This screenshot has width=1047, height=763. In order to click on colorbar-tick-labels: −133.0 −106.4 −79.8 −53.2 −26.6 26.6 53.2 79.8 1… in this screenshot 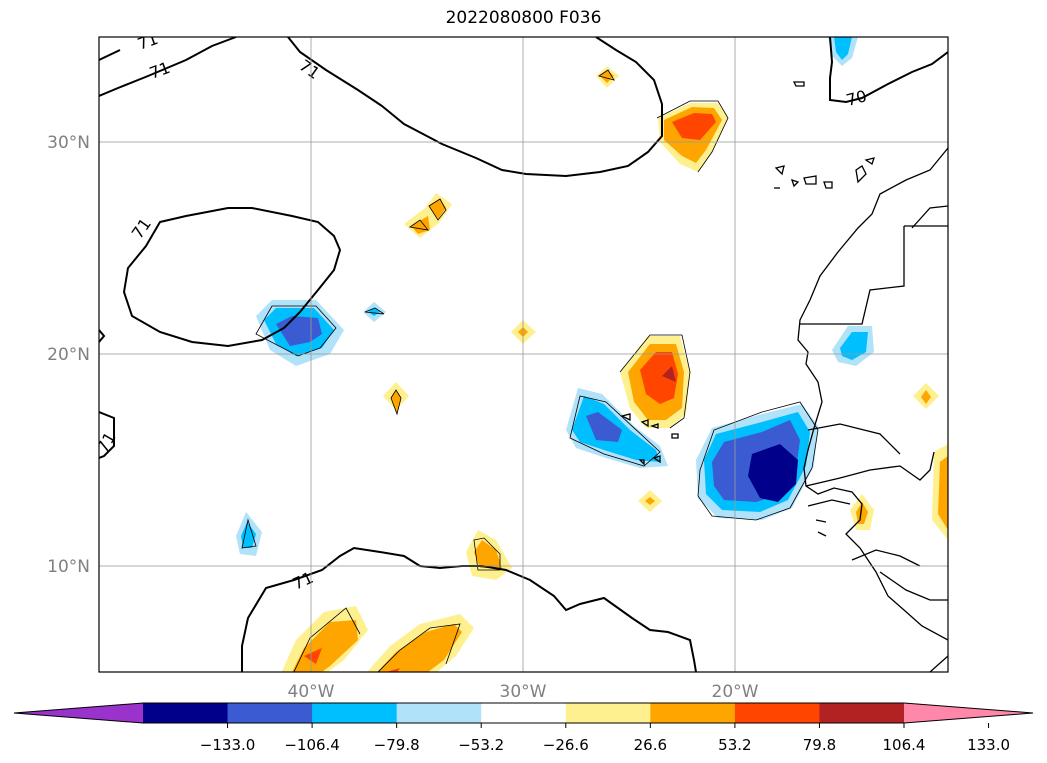, I will do `click(605, 738)`.